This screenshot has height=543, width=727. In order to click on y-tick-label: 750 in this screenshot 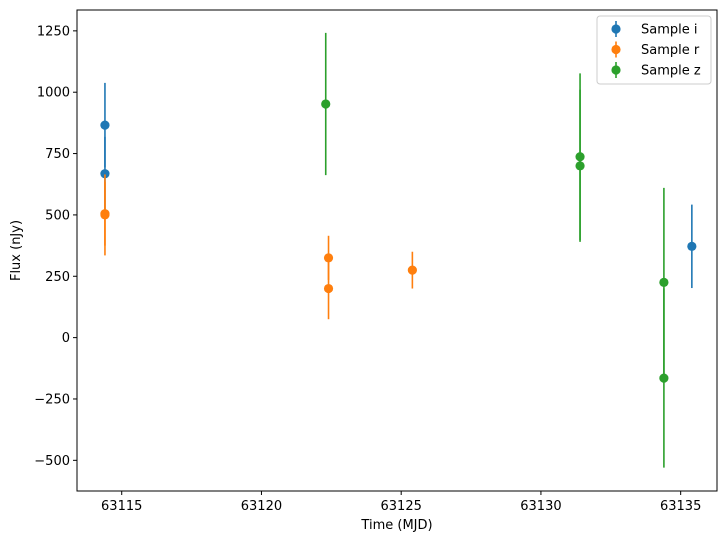, I will do `click(57, 154)`.